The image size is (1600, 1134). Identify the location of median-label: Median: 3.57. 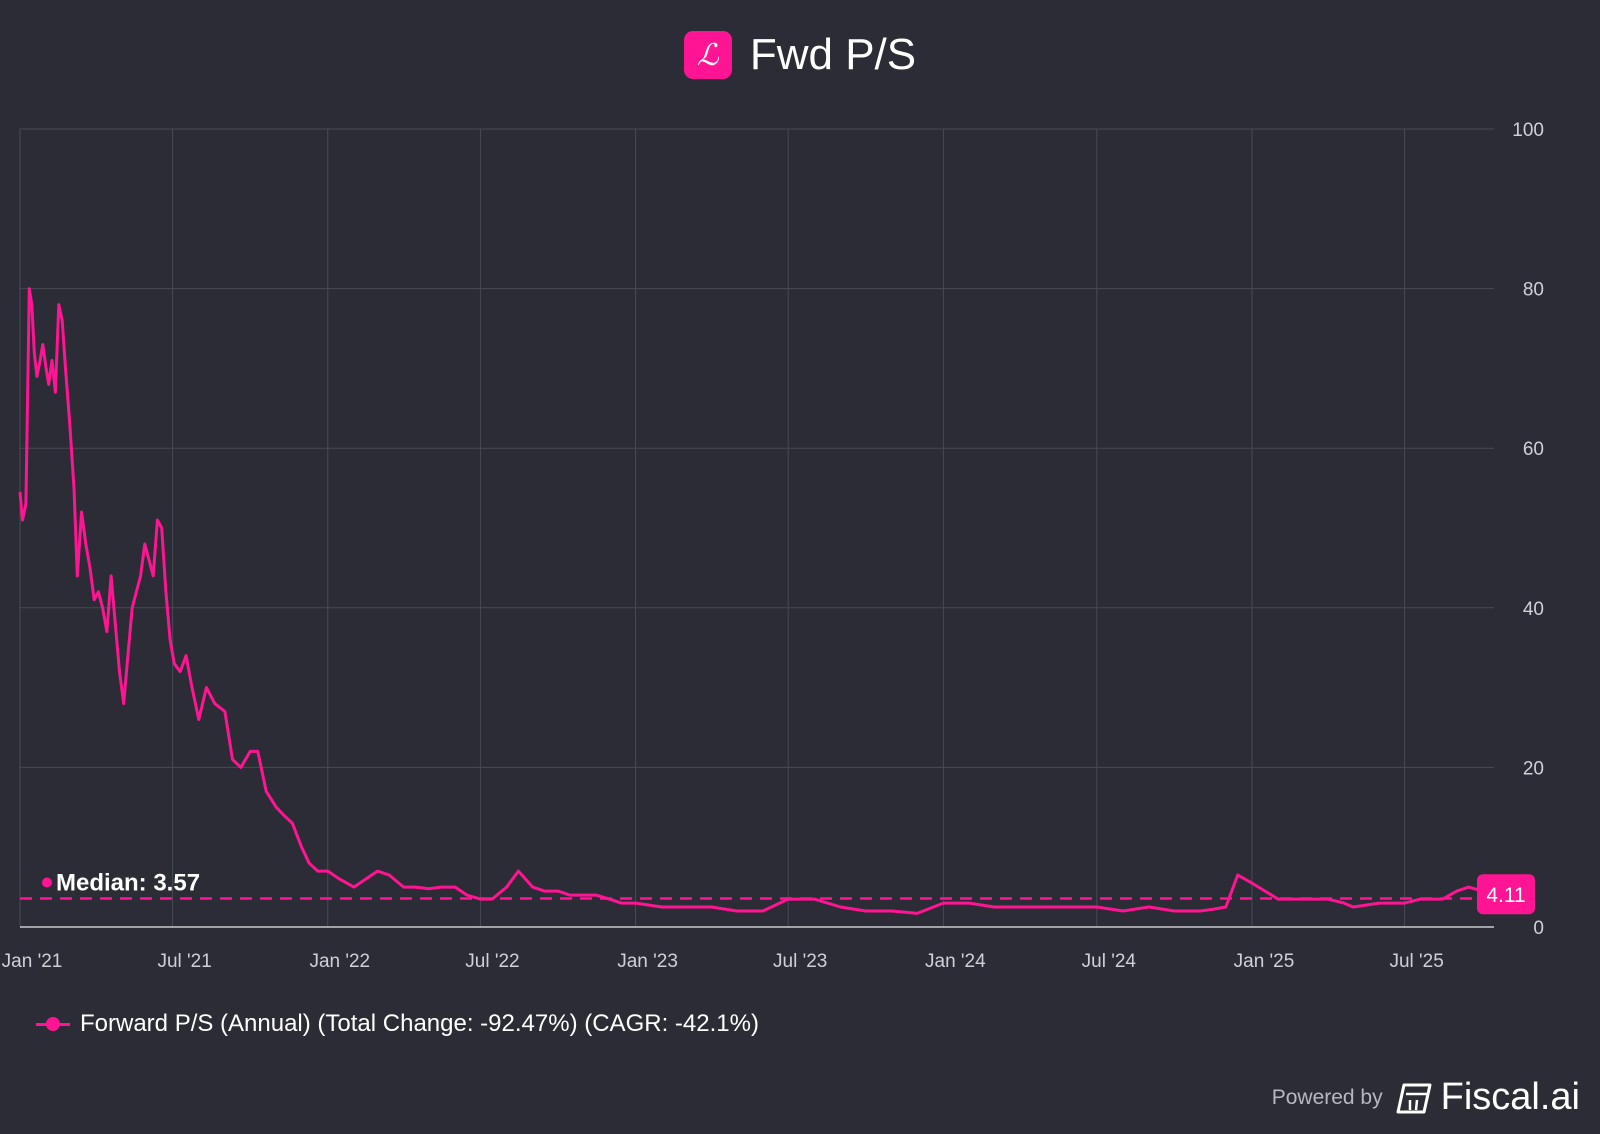
(128, 883).